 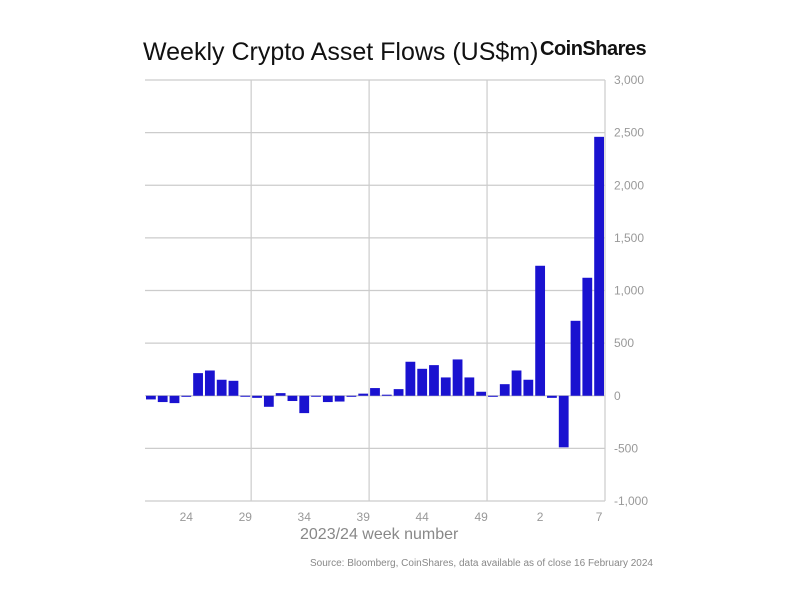 I want to click on x-tick-label: 29, so click(x=246, y=517).